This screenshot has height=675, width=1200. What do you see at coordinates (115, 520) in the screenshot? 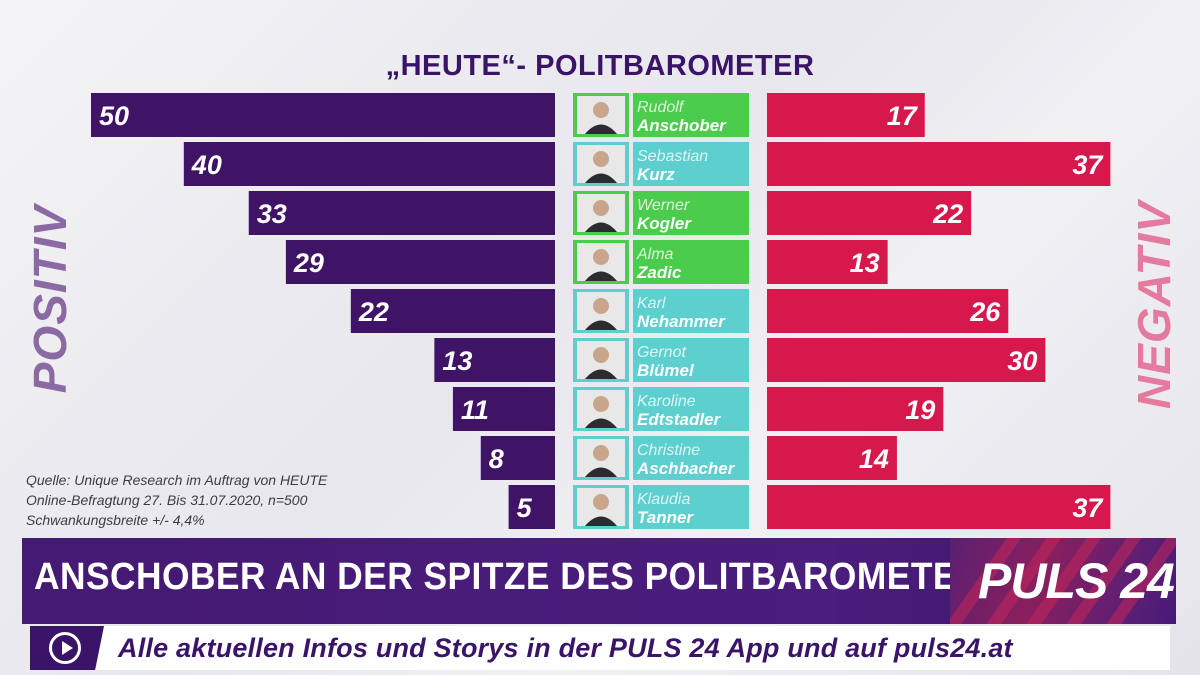
I see `source-line-3: Schwankungsbreite +/- 4,4%` at bounding box center [115, 520].